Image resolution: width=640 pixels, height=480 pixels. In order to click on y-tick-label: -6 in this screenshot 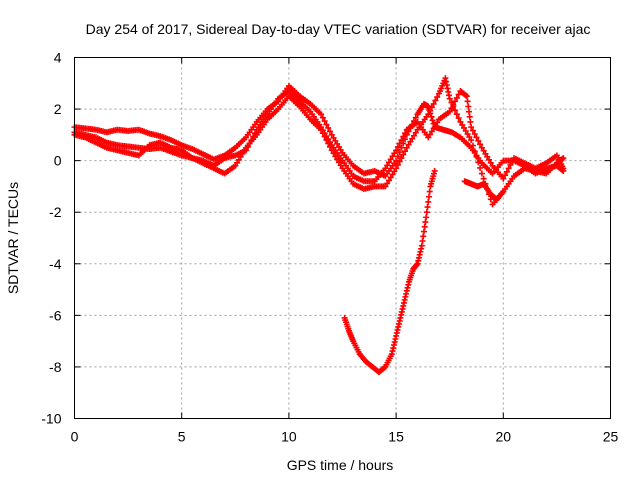, I will do `click(55, 315)`.